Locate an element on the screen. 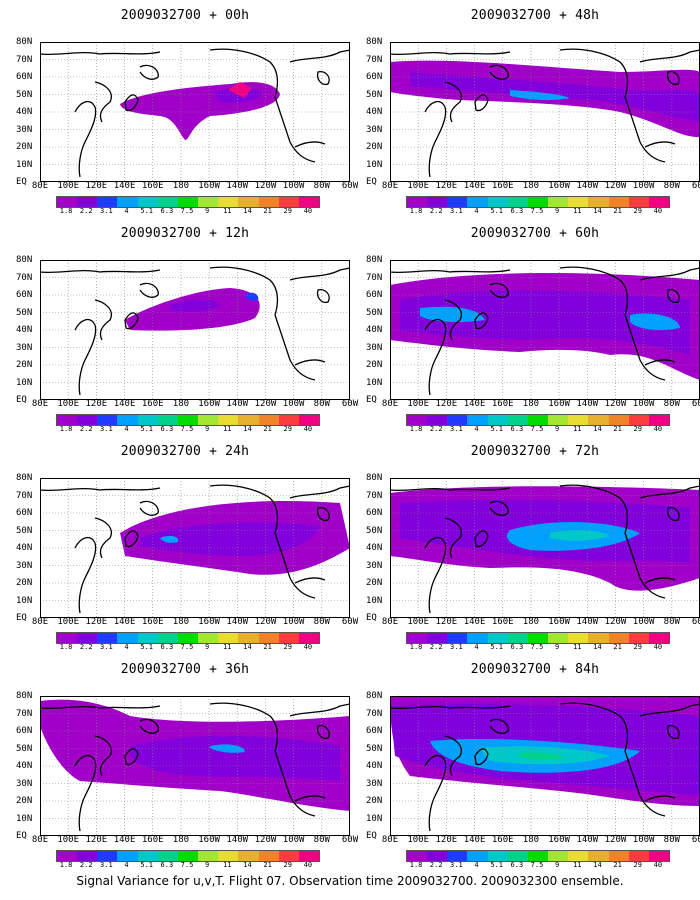 The image size is (700, 900). lon-tick-label: 160W is located at coordinates (209, 840).